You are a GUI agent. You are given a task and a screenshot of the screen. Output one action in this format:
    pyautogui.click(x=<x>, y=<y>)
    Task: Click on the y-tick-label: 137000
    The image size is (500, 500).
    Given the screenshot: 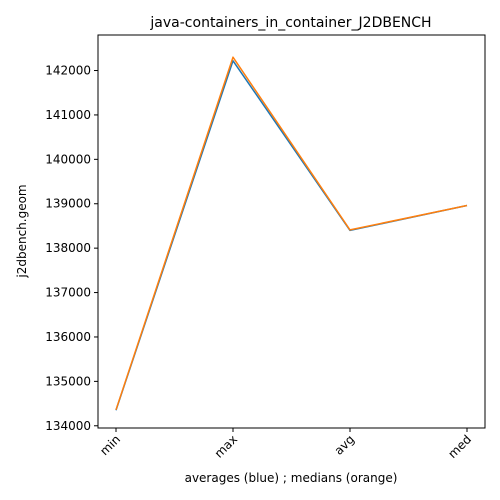 What is the action you would take?
    pyautogui.click(x=68, y=293)
    